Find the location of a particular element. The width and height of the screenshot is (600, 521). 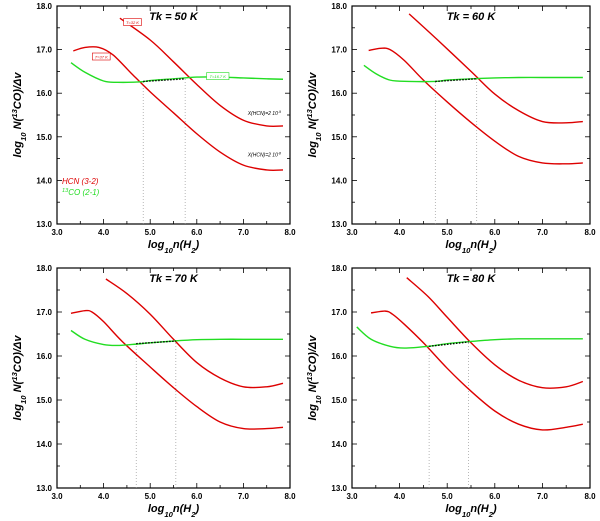

abundance-annotation: X(HCN)=2 10-9 is located at coordinates (264, 113).